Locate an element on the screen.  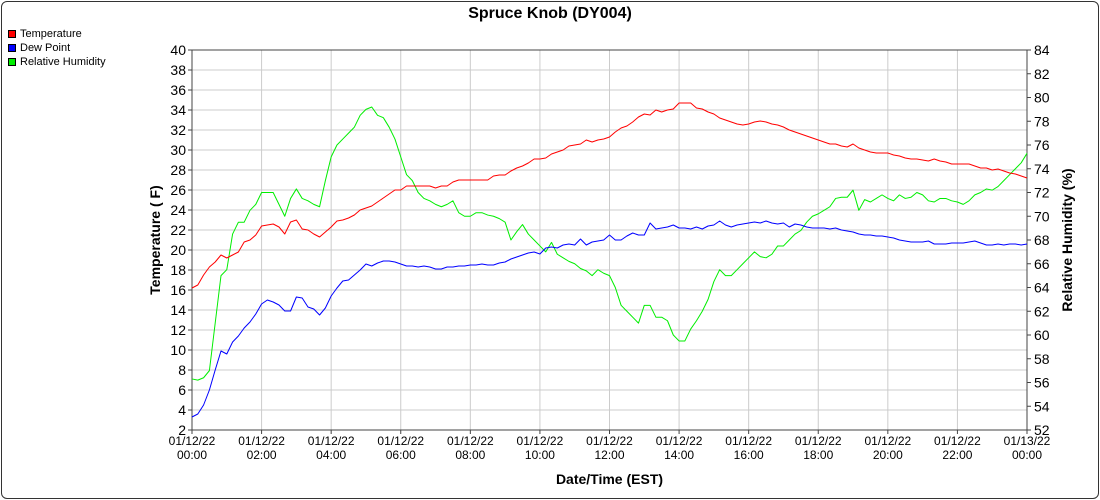
y-left-tick-label: 22 is located at coordinates (178, 230).